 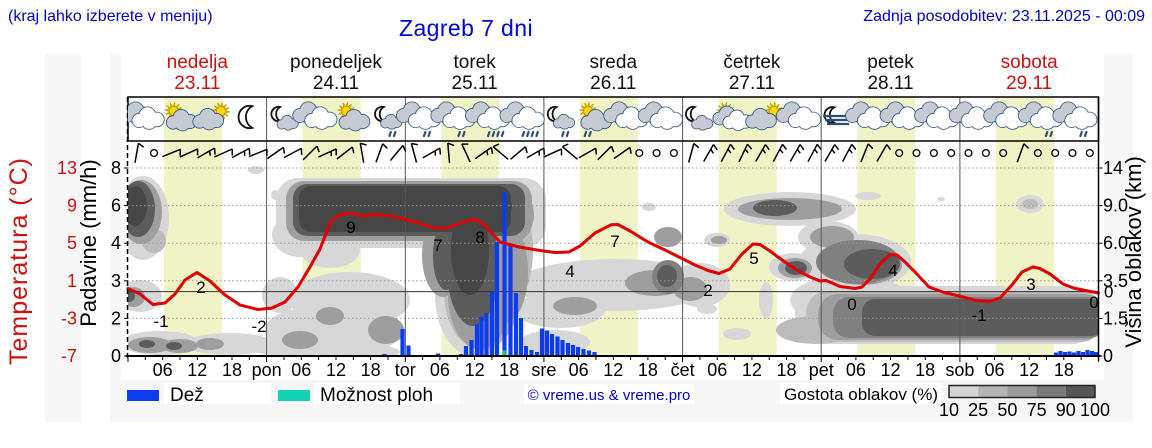 I want to click on svg-text: 90, so click(x=1066, y=410).